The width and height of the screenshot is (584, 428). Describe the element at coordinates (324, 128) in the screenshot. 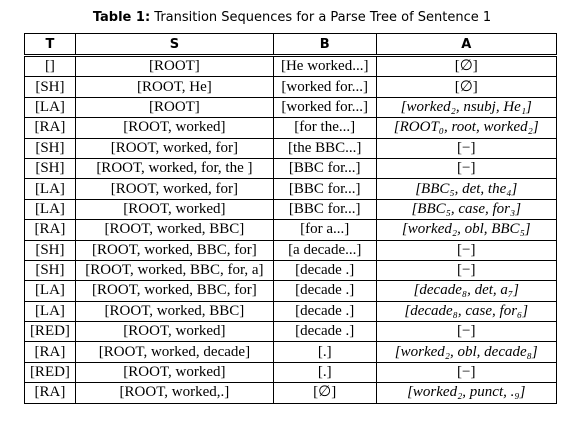

I see `cell-b: [for the...]` at that location.